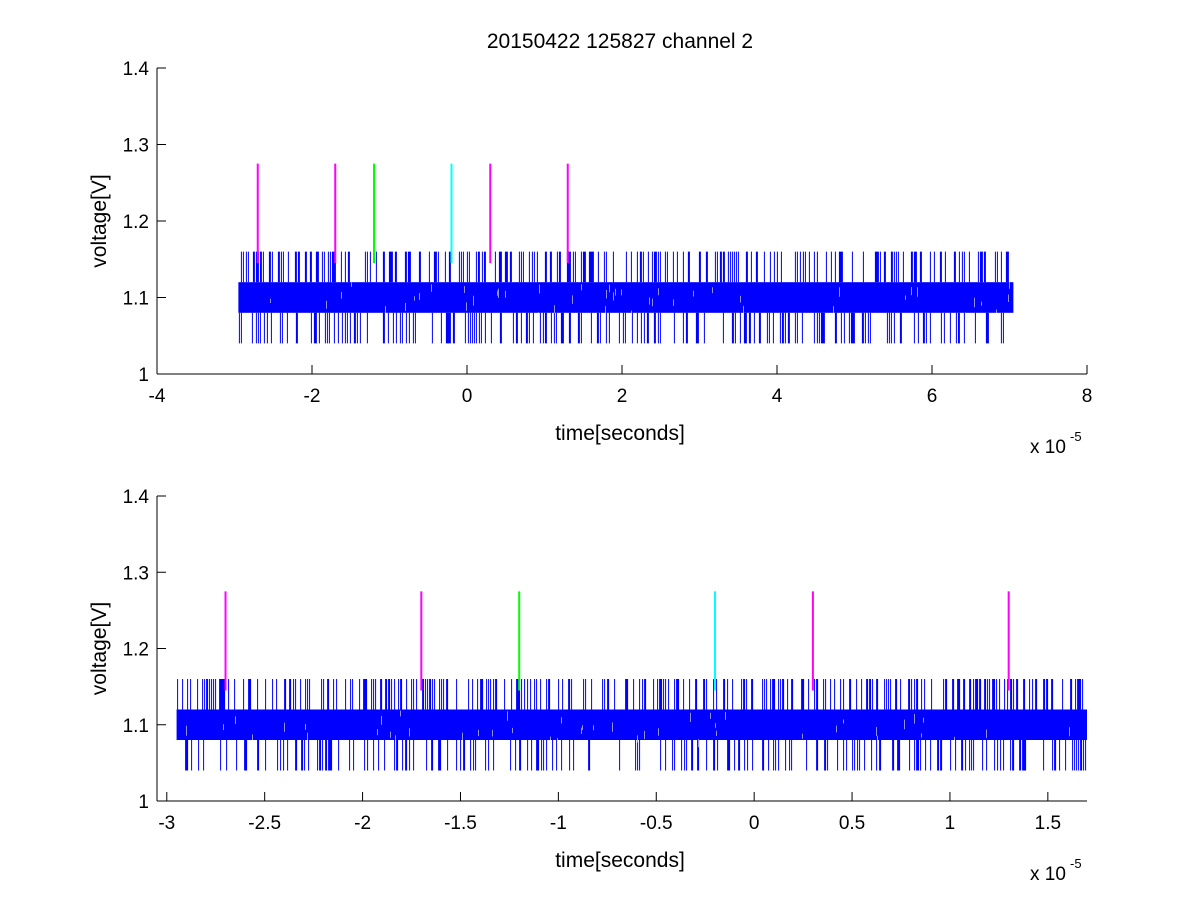 This screenshot has height=901, width=1200. What do you see at coordinates (777, 396) in the screenshot?
I see `x-tick-label: 4` at bounding box center [777, 396].